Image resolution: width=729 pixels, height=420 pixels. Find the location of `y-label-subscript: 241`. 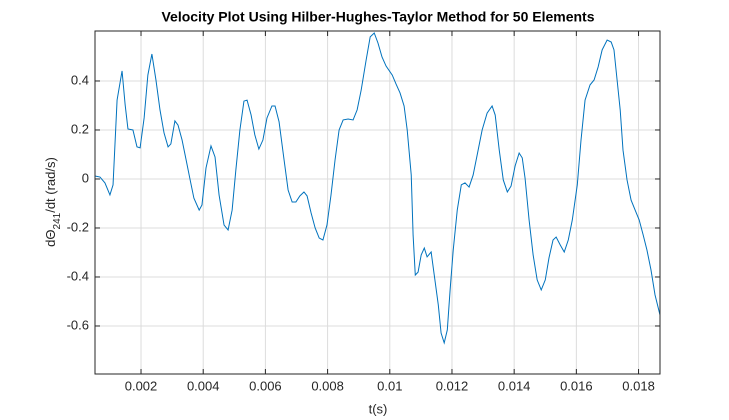

y-label-subscript: 241 is located at coordinates (57, 220).